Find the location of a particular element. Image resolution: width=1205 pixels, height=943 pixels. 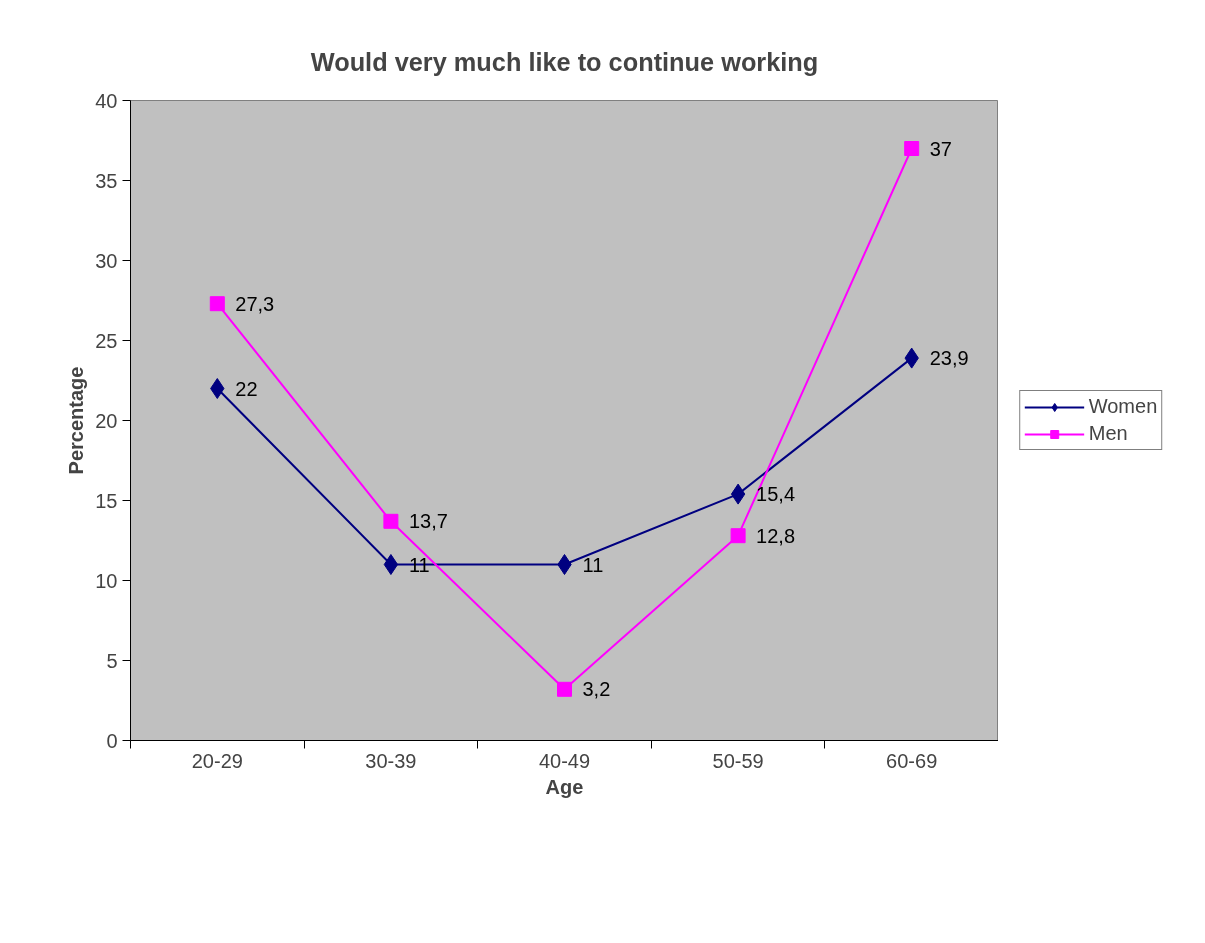

y-tick-label: 10 is located at coordinates (106, 580).